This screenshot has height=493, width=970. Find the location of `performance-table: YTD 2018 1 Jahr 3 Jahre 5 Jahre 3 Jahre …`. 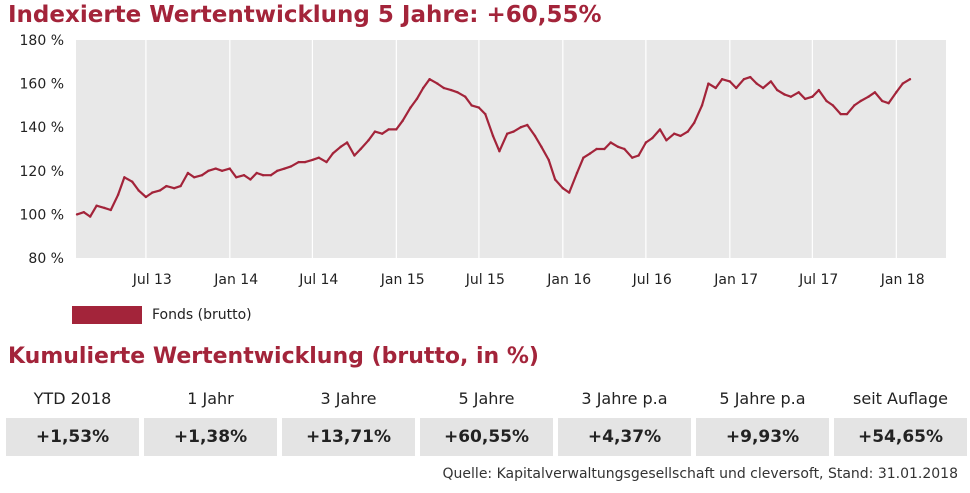

performance-table: YTD 2018 1 Jahr 3 Jahre 5 Jahre 3 Jahre … is located at coordinates (486, 421).